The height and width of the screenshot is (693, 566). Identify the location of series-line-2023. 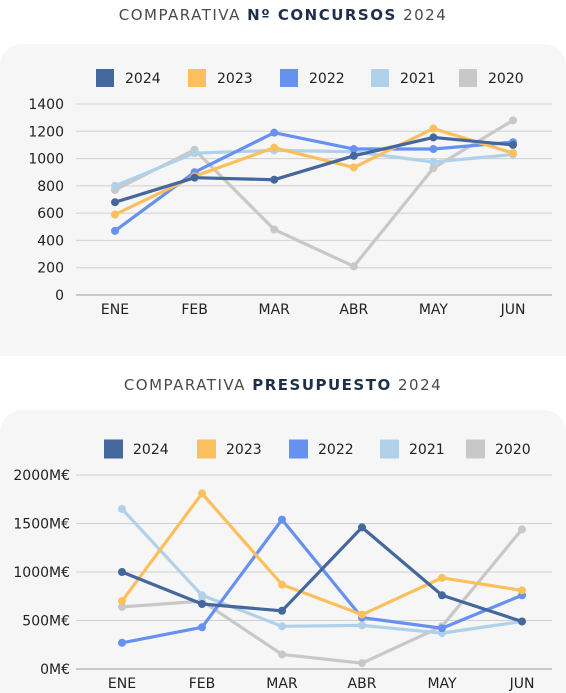
(322, 554).